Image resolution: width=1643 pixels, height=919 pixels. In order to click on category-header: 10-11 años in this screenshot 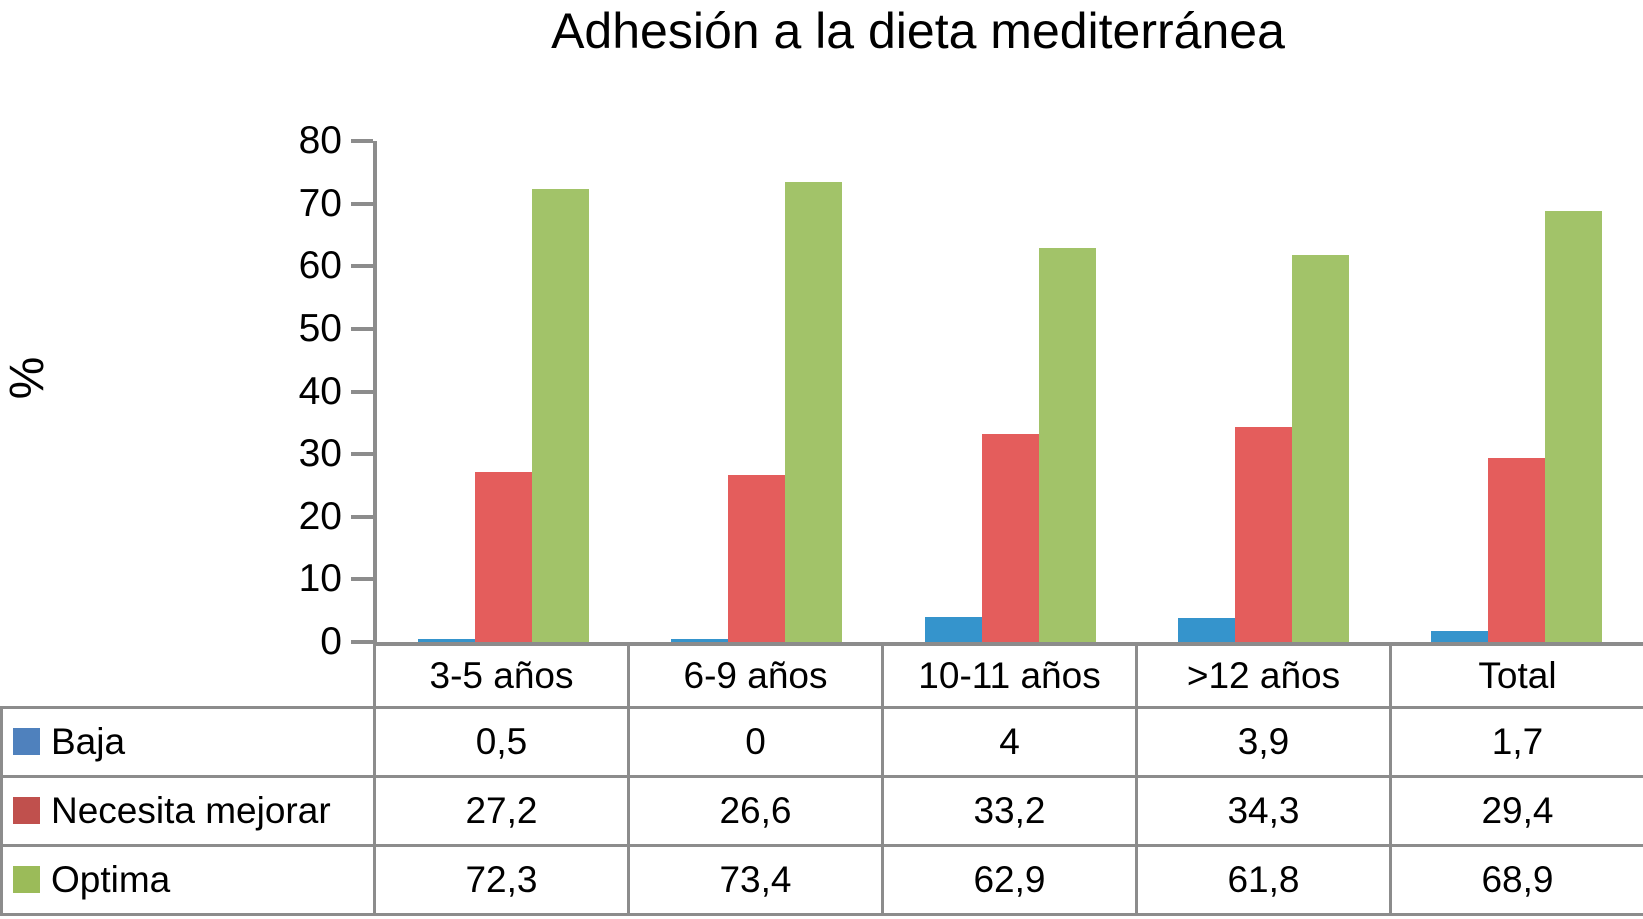, I will do `click(1009, 677)`.